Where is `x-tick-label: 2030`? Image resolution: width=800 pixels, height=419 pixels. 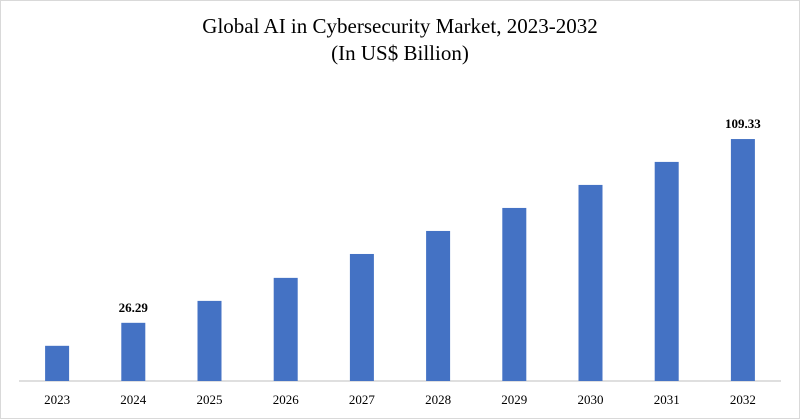 x-tick-label: 2030 is located at coordinates (591, 399).